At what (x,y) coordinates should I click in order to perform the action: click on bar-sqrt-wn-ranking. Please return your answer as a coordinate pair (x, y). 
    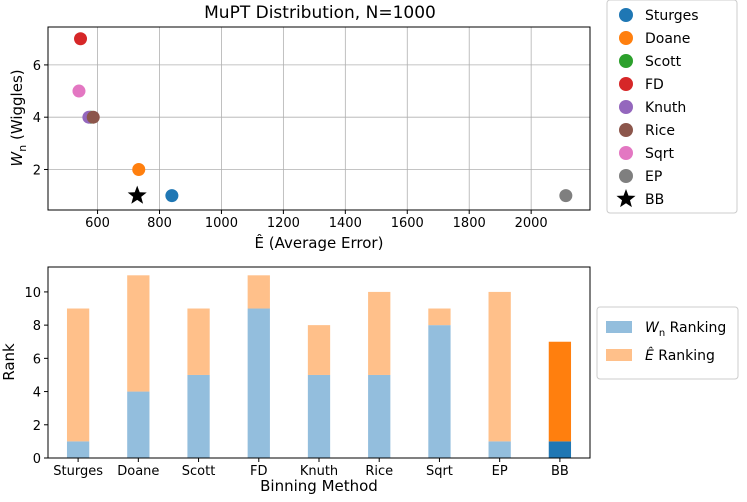
    Looking at the image, I should click on (439, 391).